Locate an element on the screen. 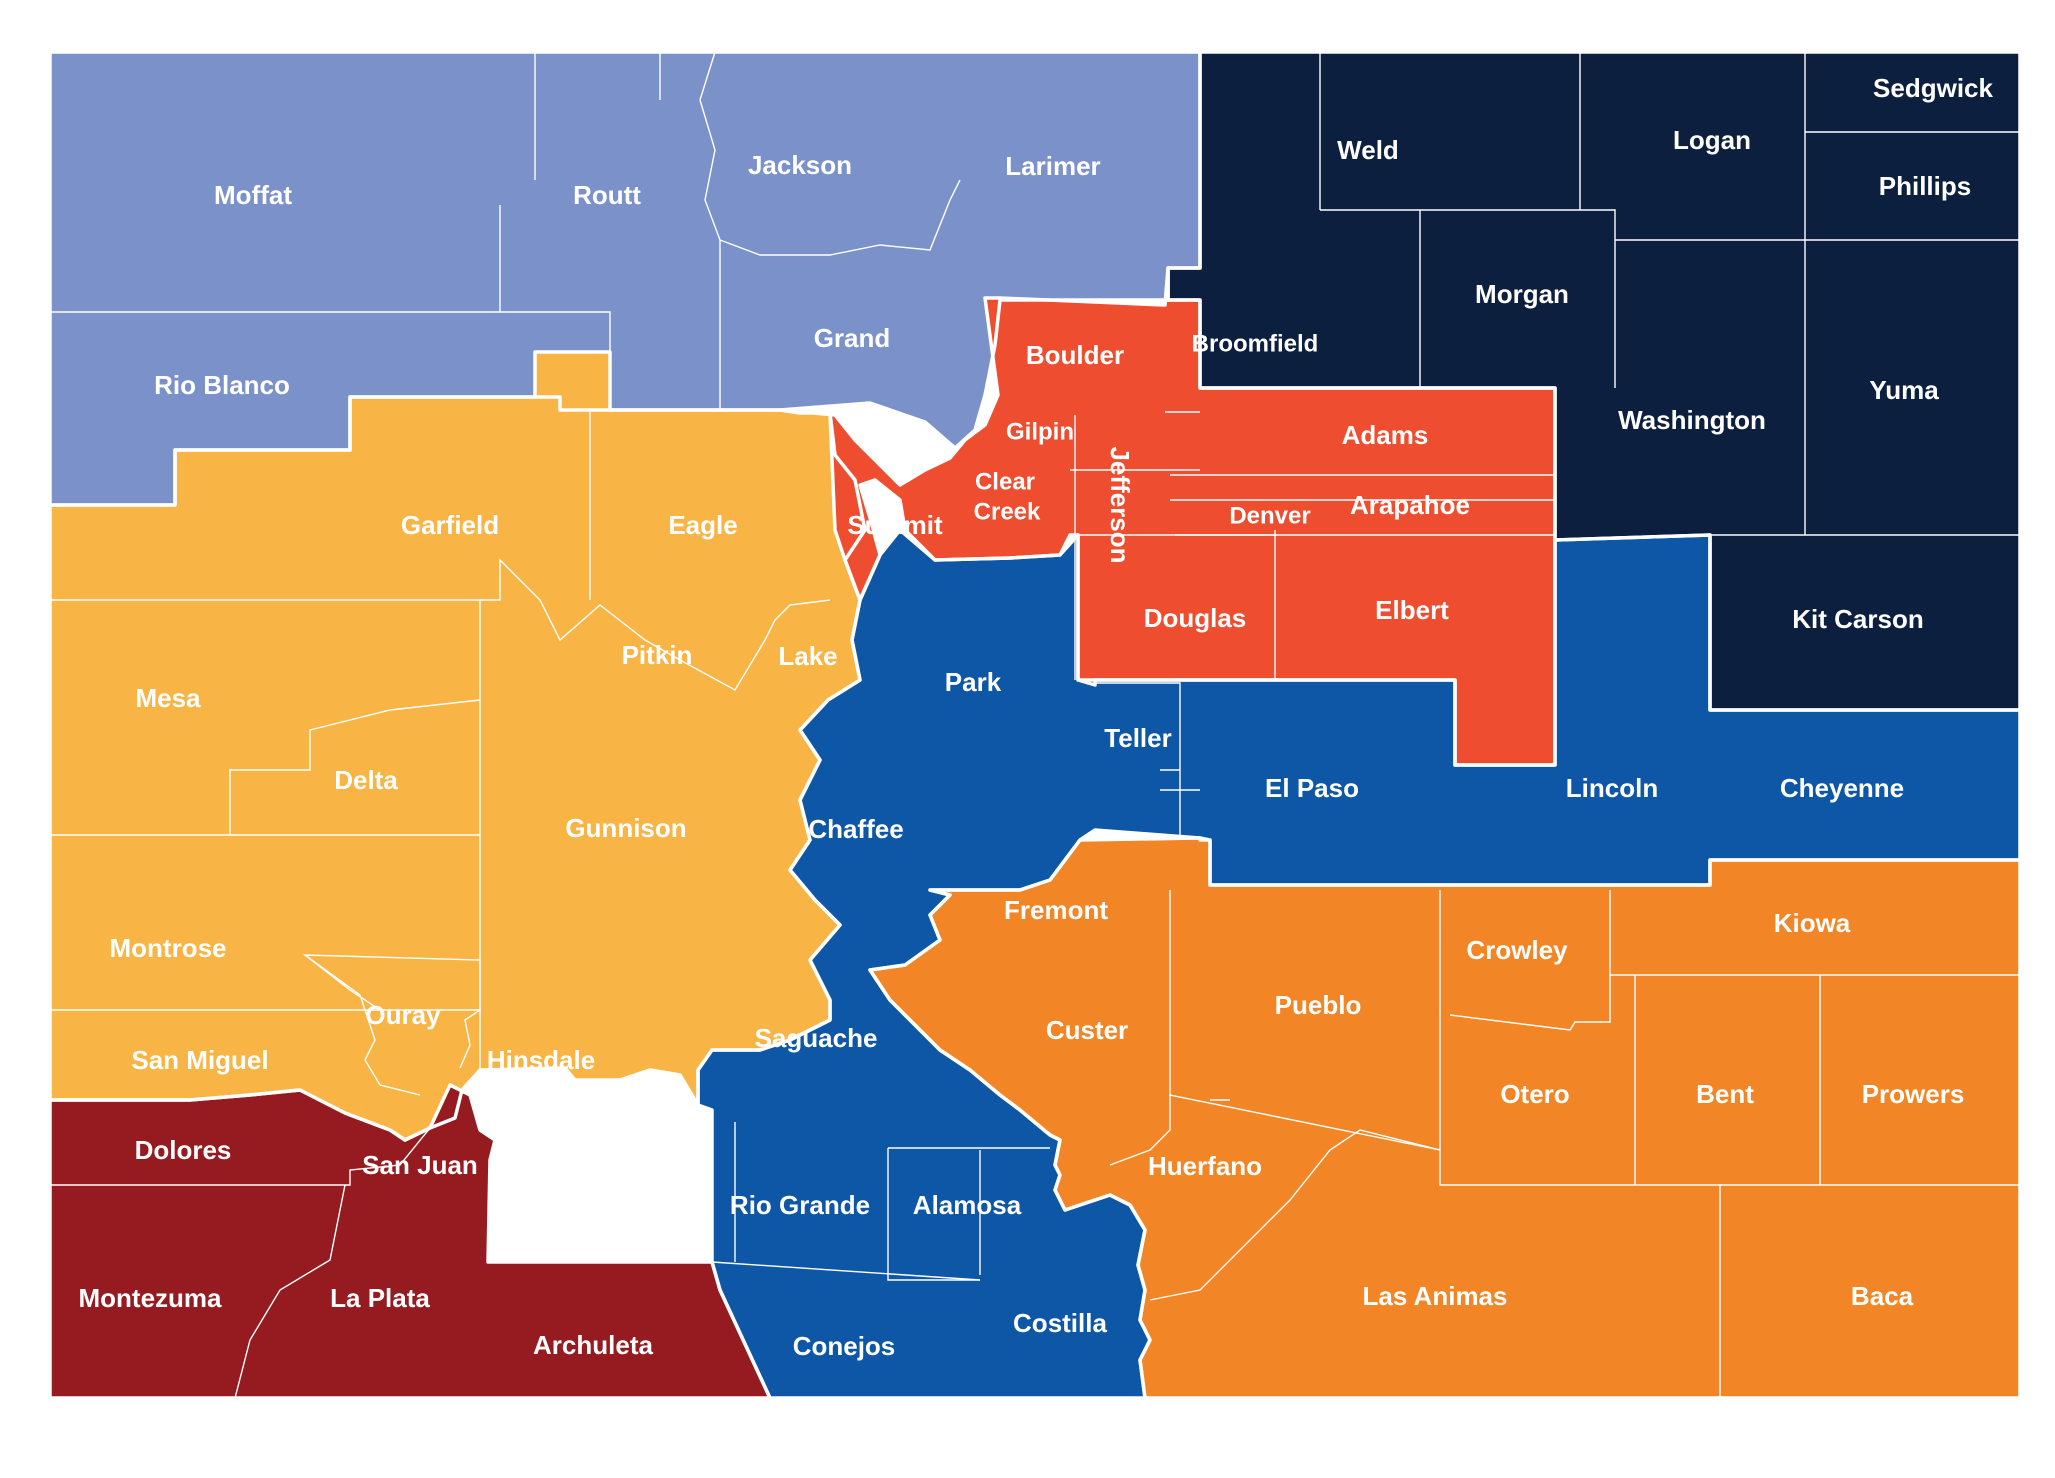 The image size is (2055, 1478). county-label-yuma: Yuma is located at coordinates (1904, 390).